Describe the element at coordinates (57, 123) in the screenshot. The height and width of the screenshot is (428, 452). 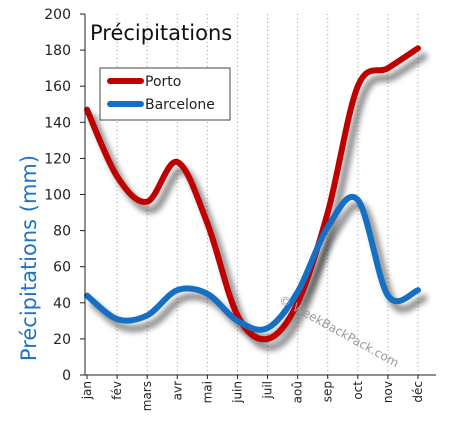
I see `y-tick-label: 140` at that location.